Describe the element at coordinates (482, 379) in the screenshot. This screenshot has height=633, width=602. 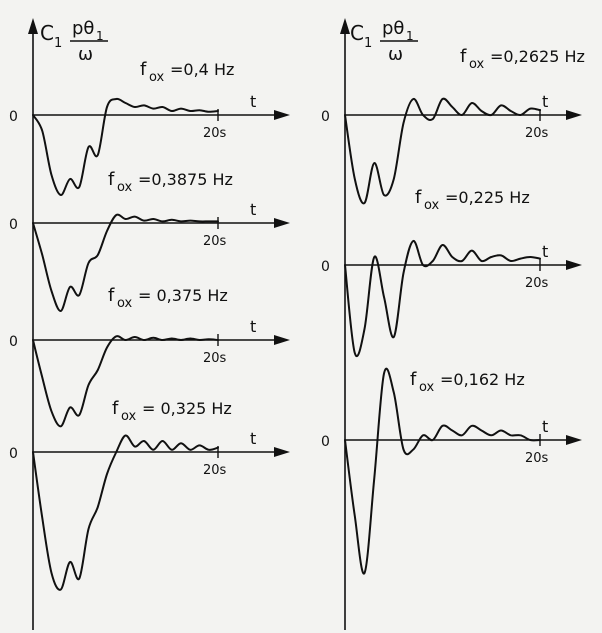
I see `series-label-value: =0,162 Hz` at that location.